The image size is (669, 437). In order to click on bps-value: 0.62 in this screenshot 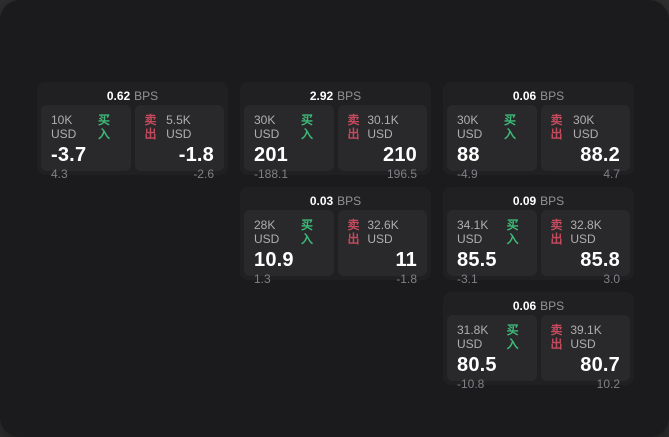, I will do `click(118, 95)`.